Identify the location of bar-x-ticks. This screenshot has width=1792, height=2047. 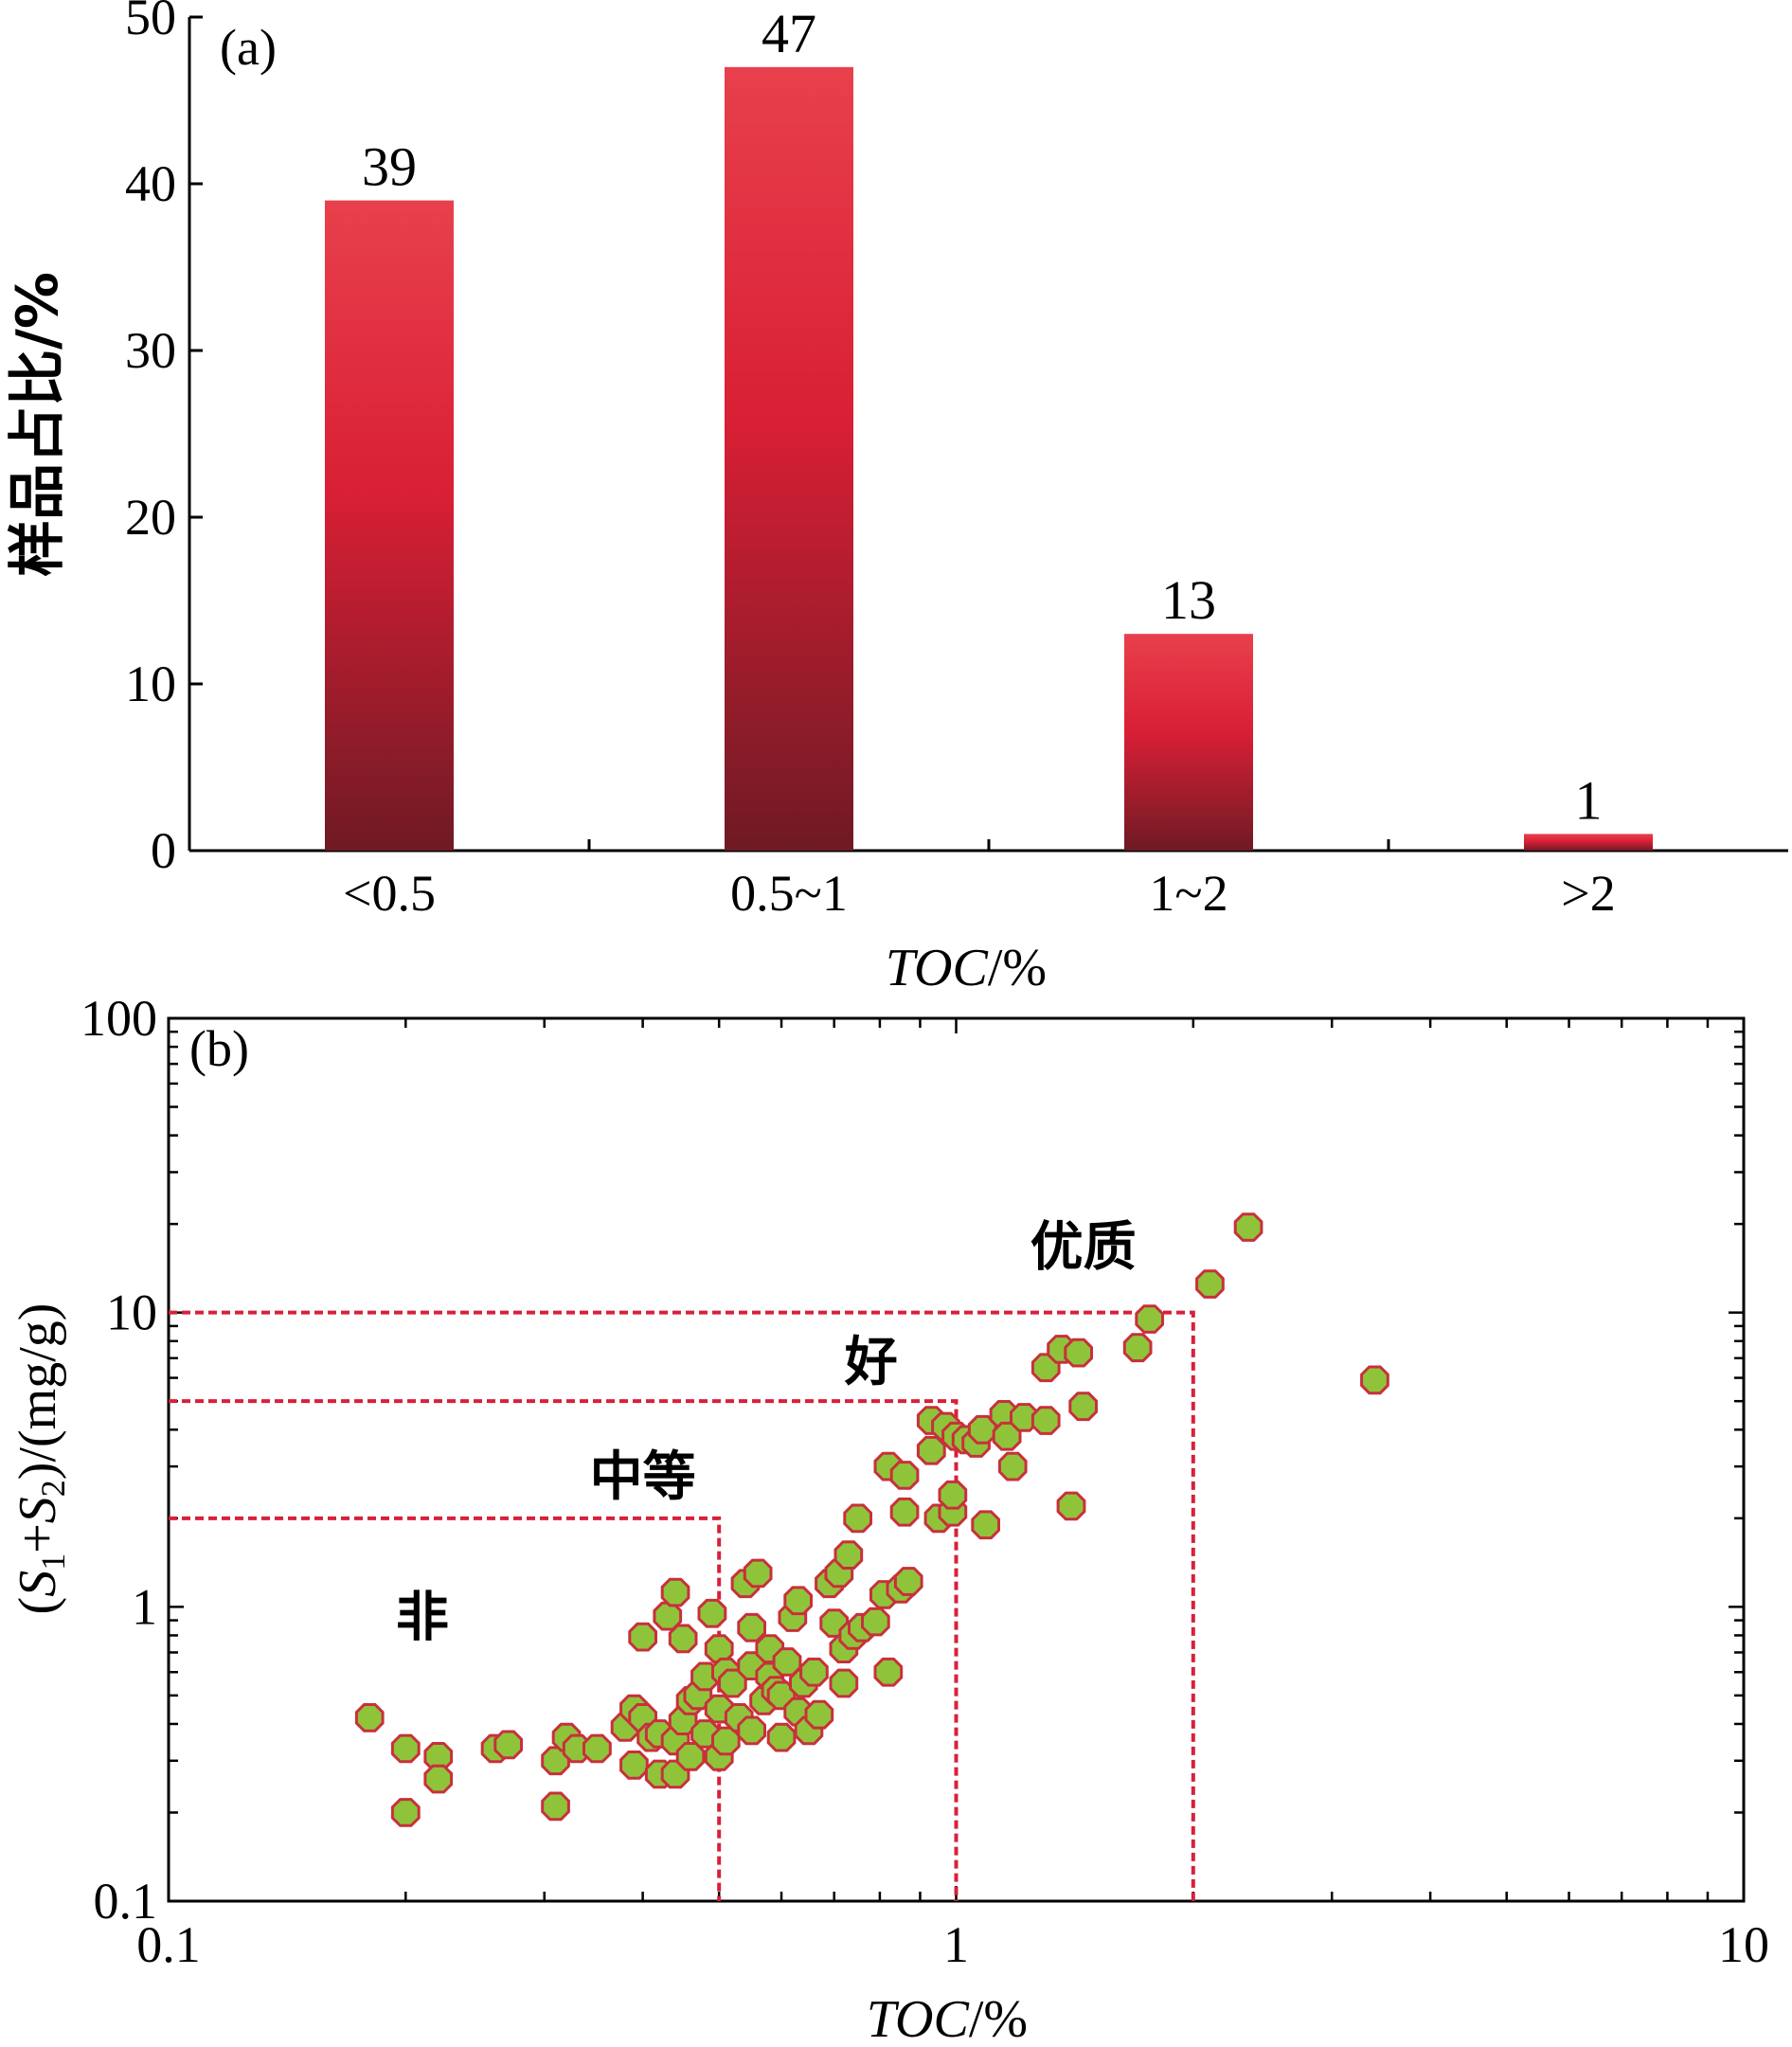
(988, 845).